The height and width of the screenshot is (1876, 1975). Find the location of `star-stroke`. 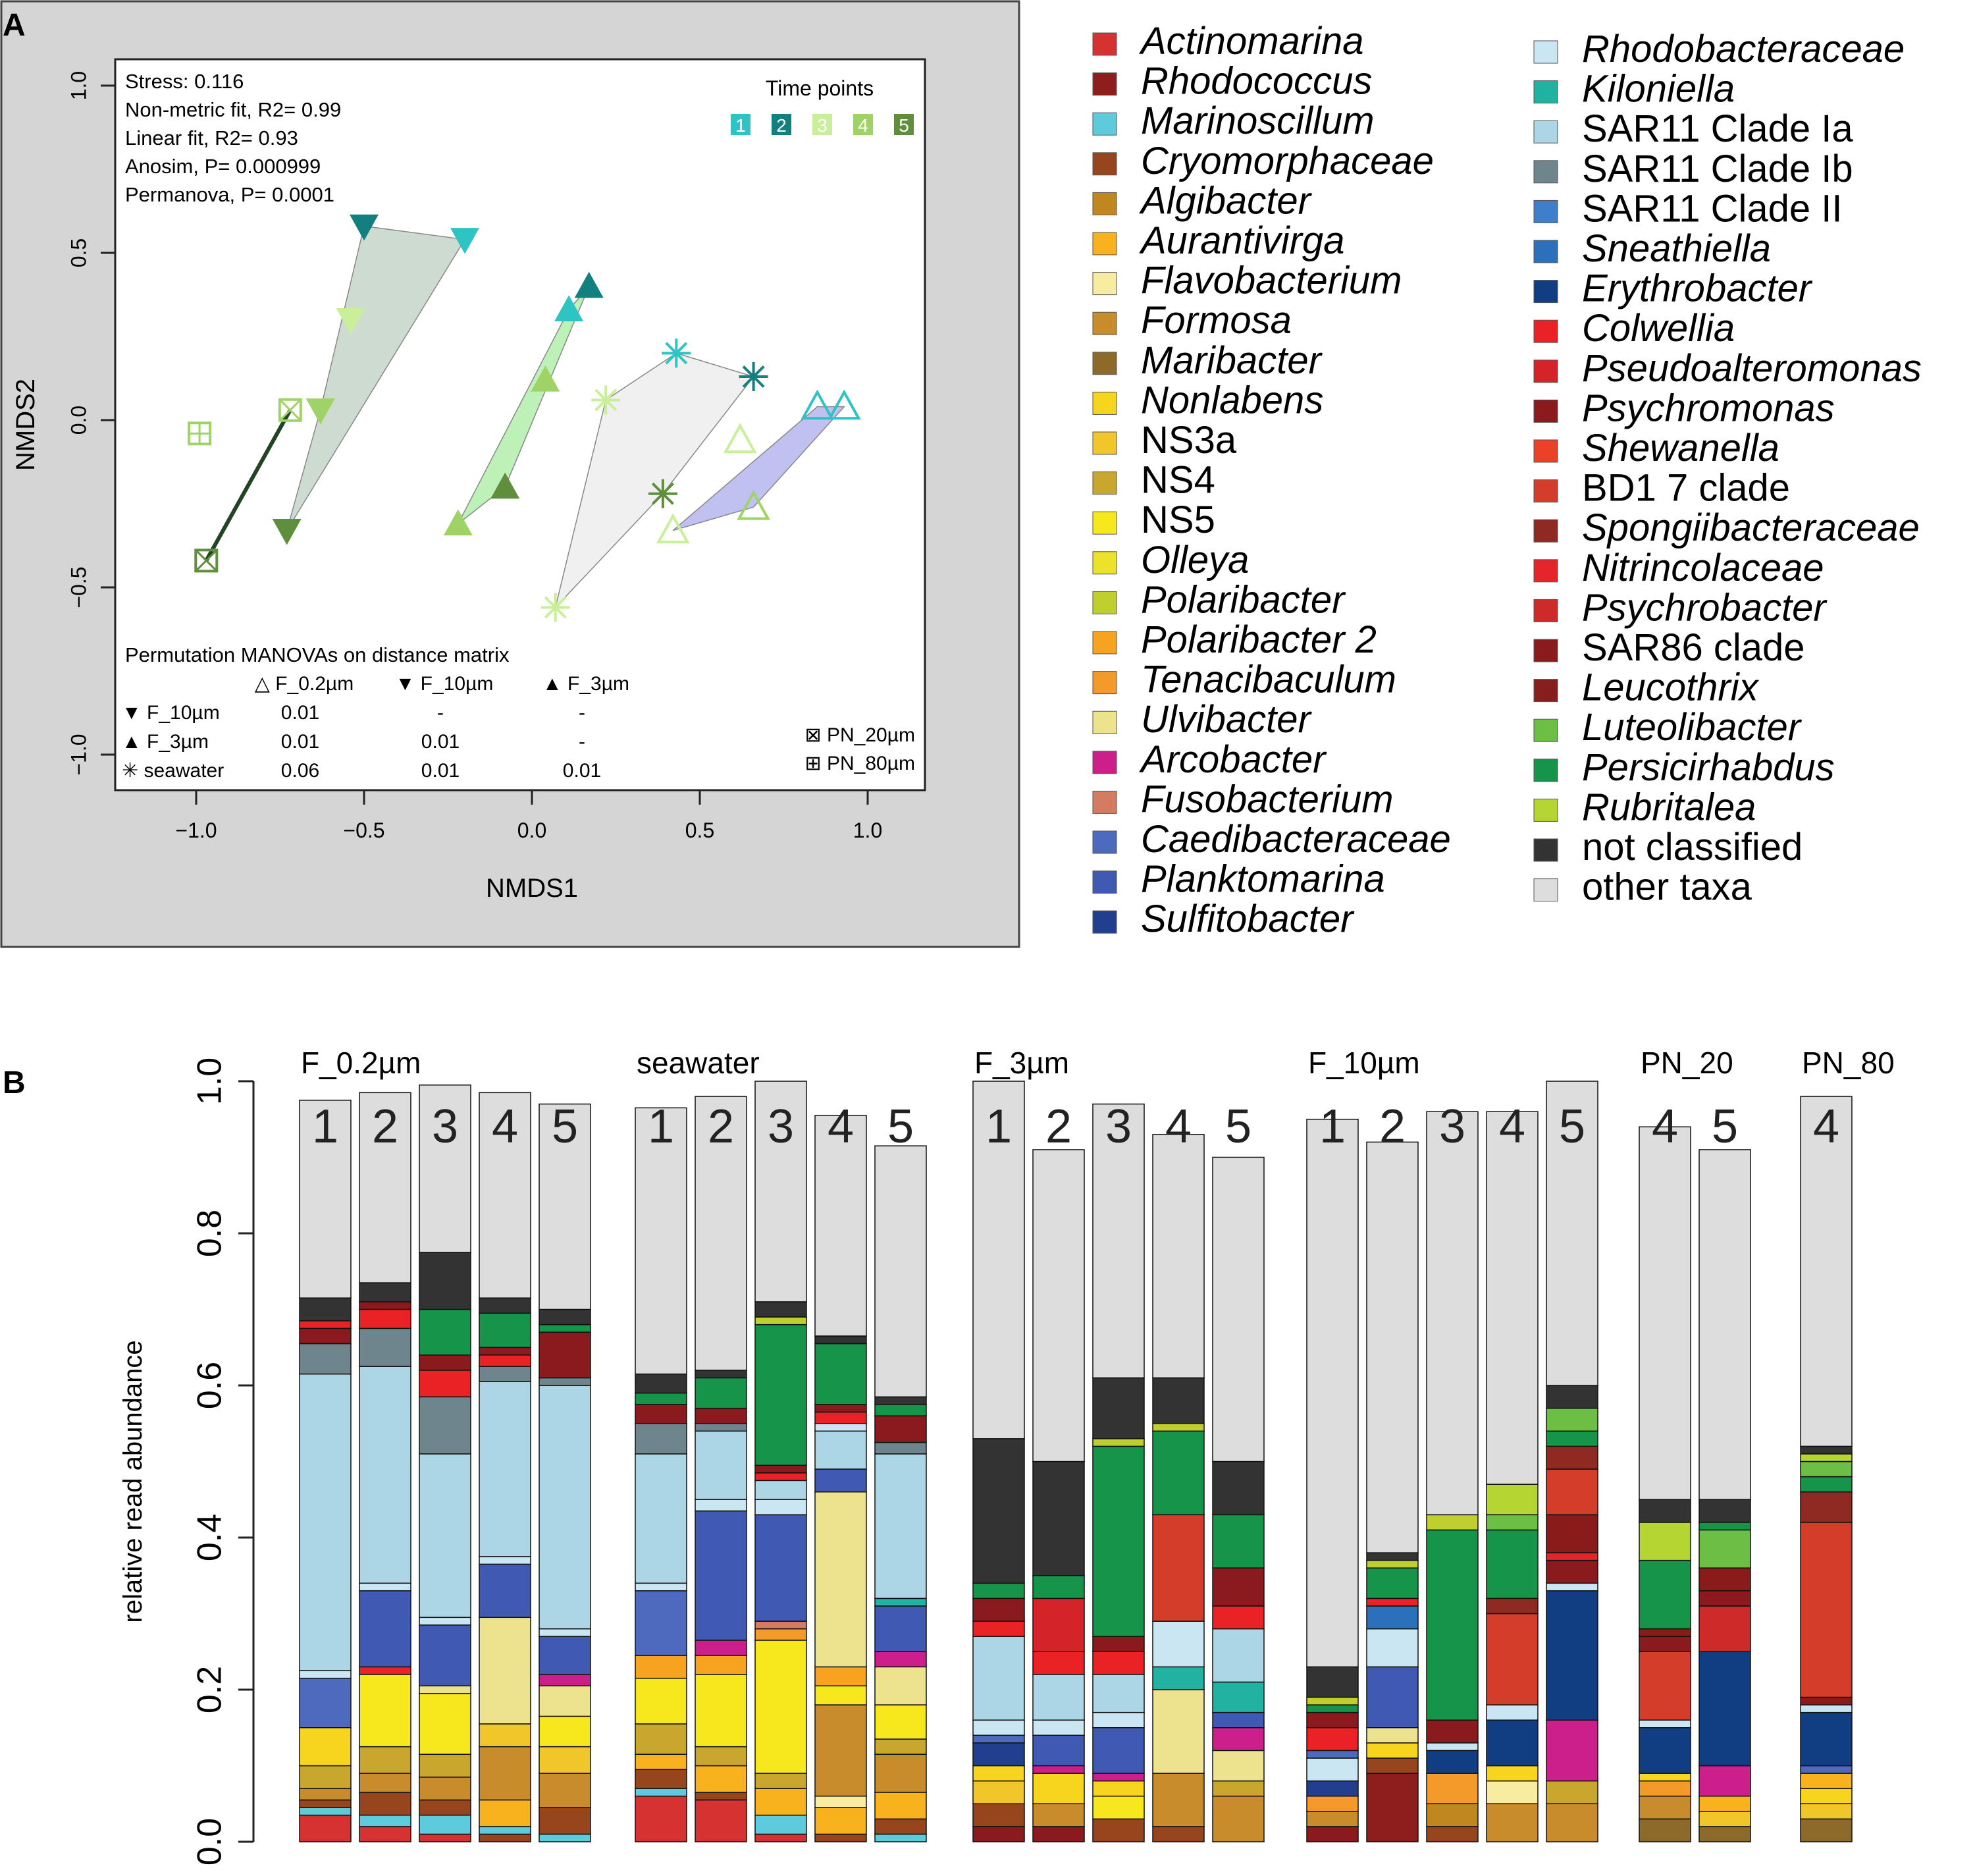

star-stroke is located at coordinates (555, 608).